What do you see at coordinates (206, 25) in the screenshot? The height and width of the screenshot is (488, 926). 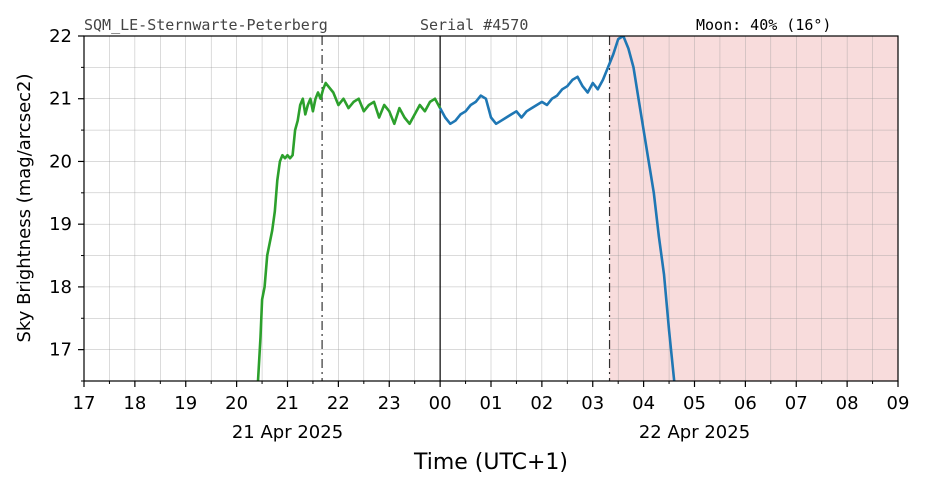 I see `station-name: SQM_LE-Sternwarte-Peterberg` at bounding box center [206, 25].